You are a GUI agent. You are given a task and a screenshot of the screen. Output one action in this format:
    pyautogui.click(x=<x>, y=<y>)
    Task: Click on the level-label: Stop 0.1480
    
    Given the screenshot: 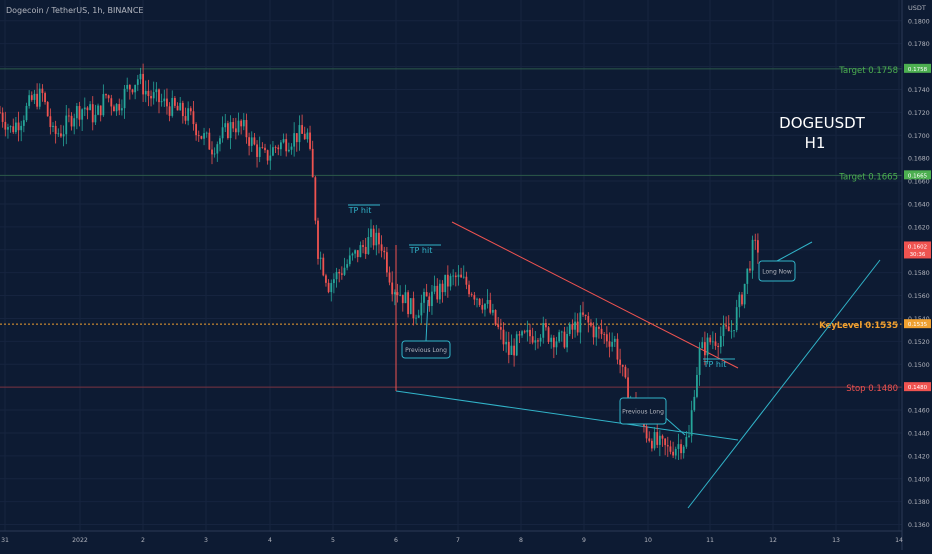 What is the action you would take?
    pyautogui.click(x=872, y=389)
    